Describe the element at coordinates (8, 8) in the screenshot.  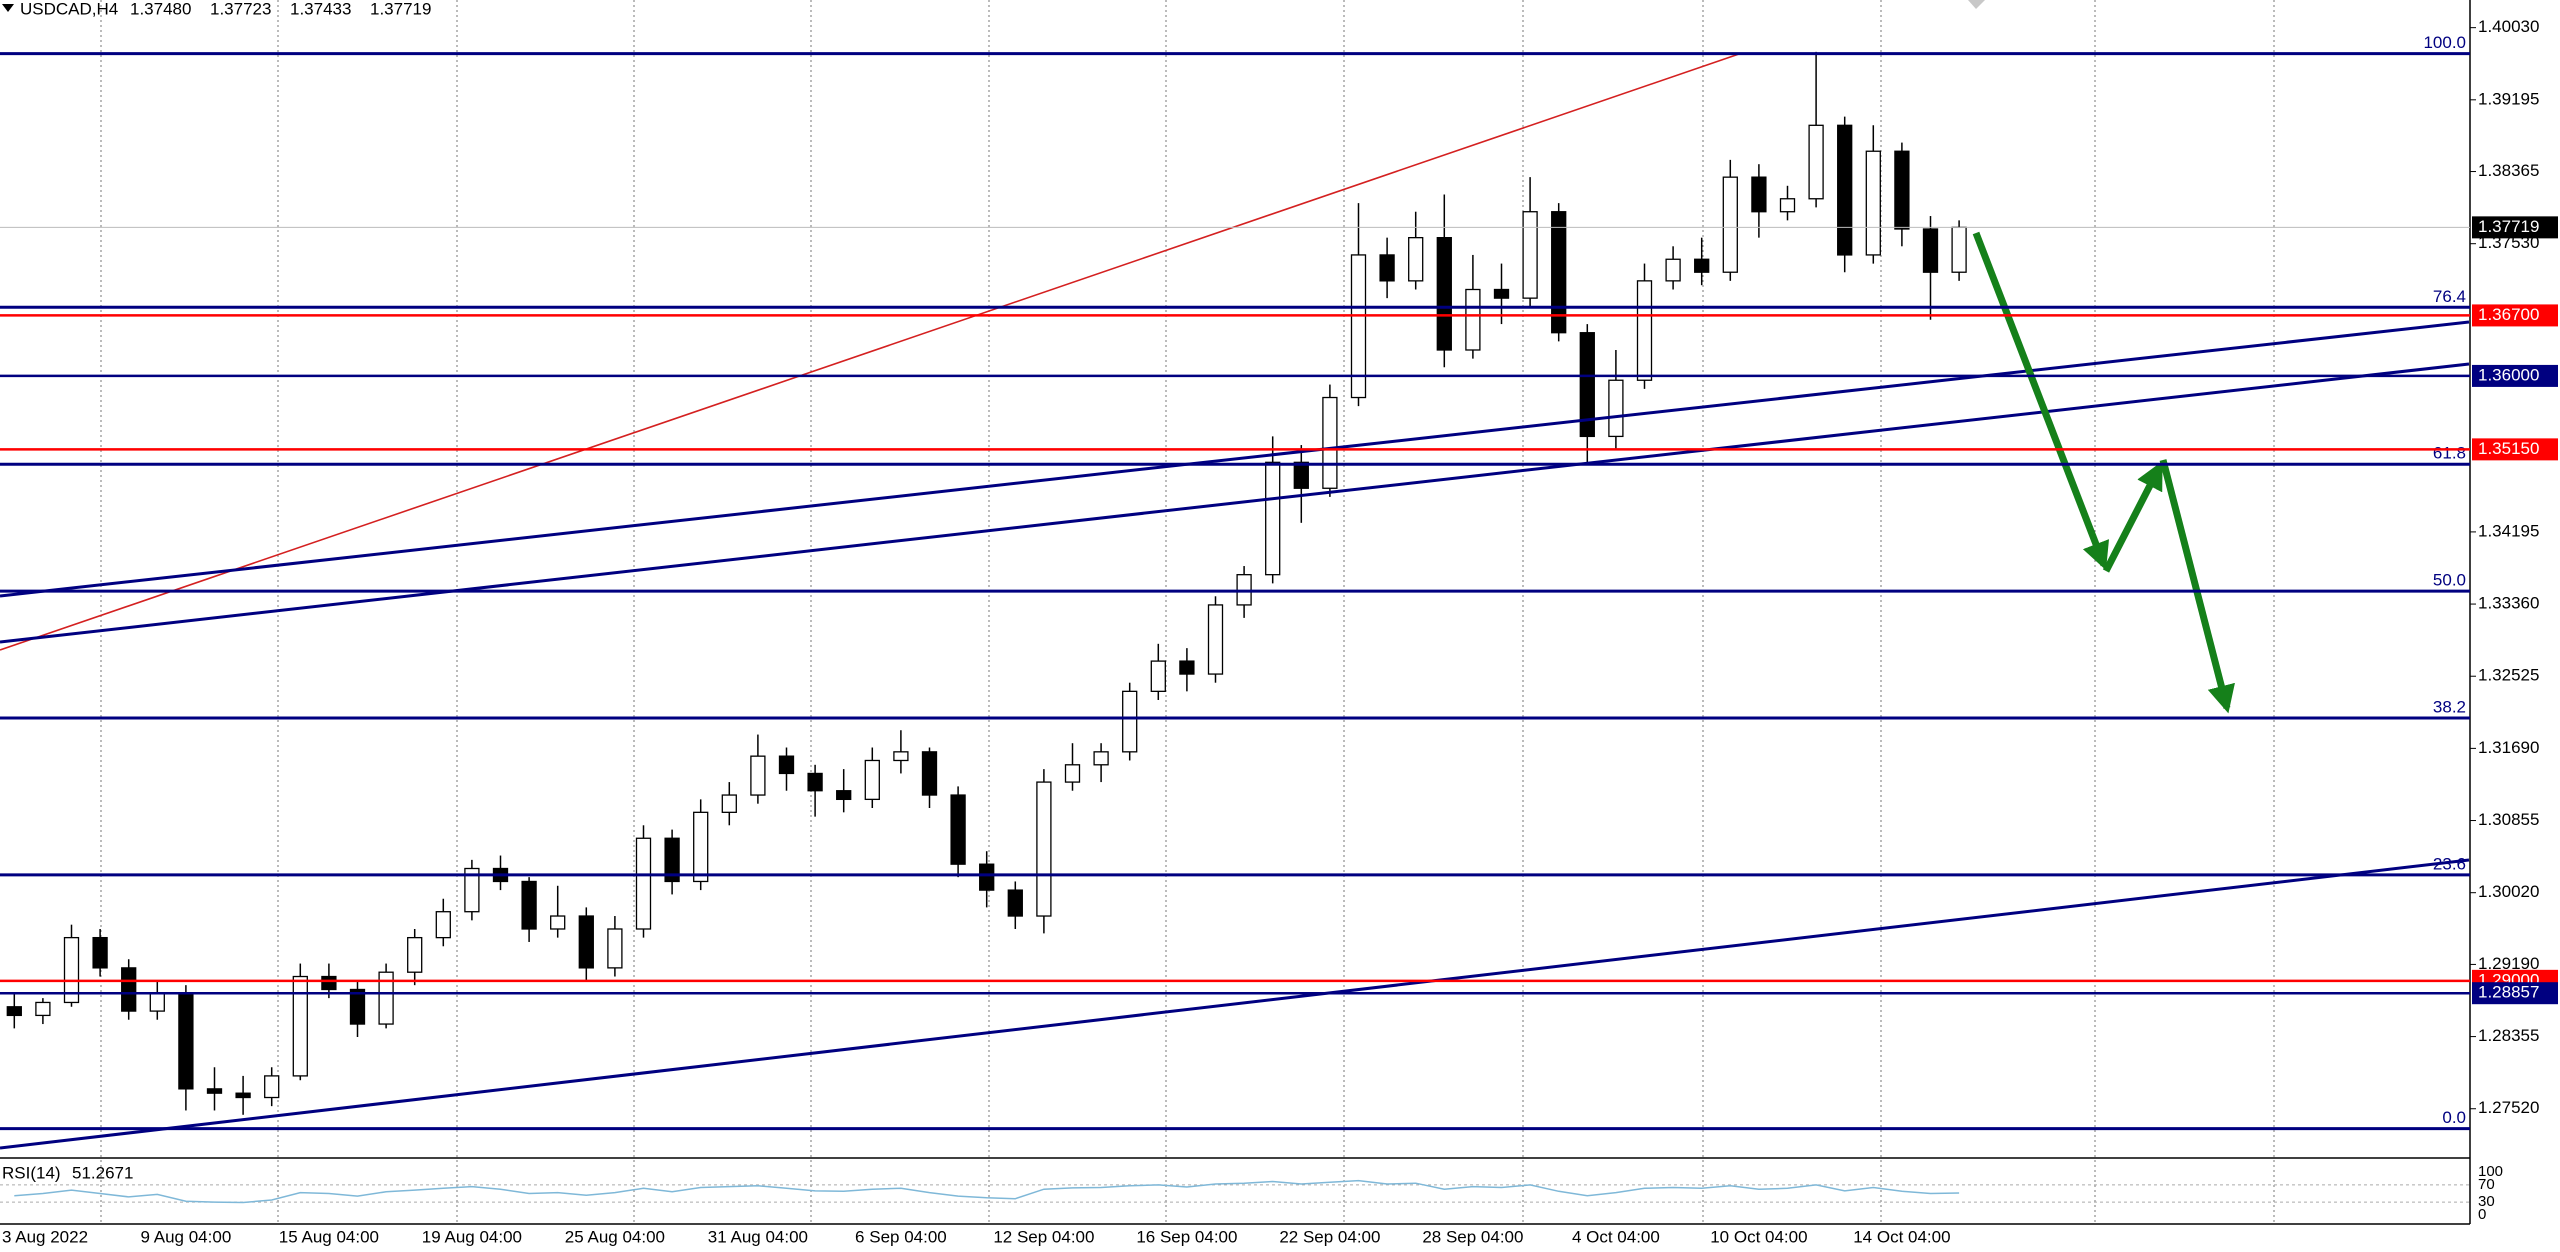
I see `menu-triangle` at that location.